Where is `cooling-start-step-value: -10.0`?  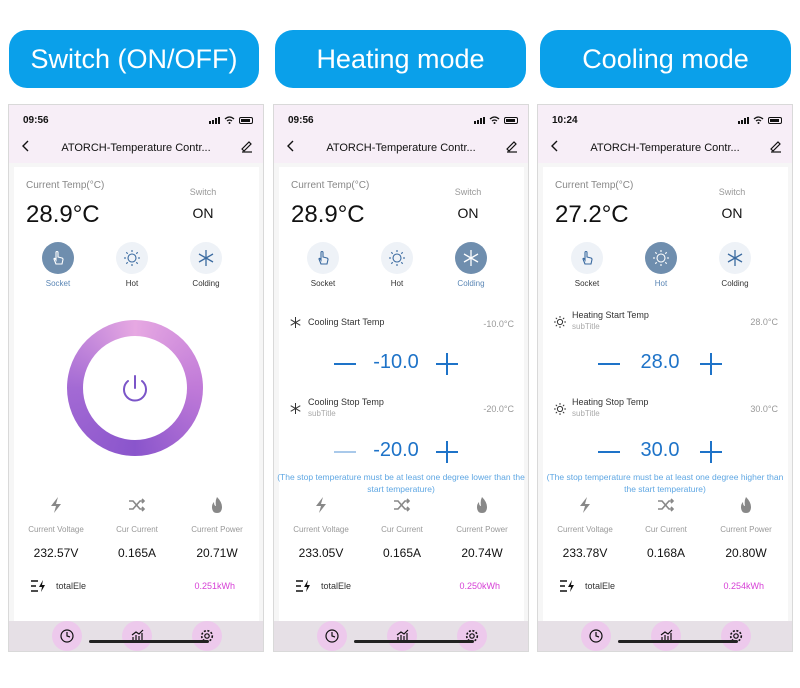
cooling-start-step-value: -10.0 is located at coordinates (396, 362).